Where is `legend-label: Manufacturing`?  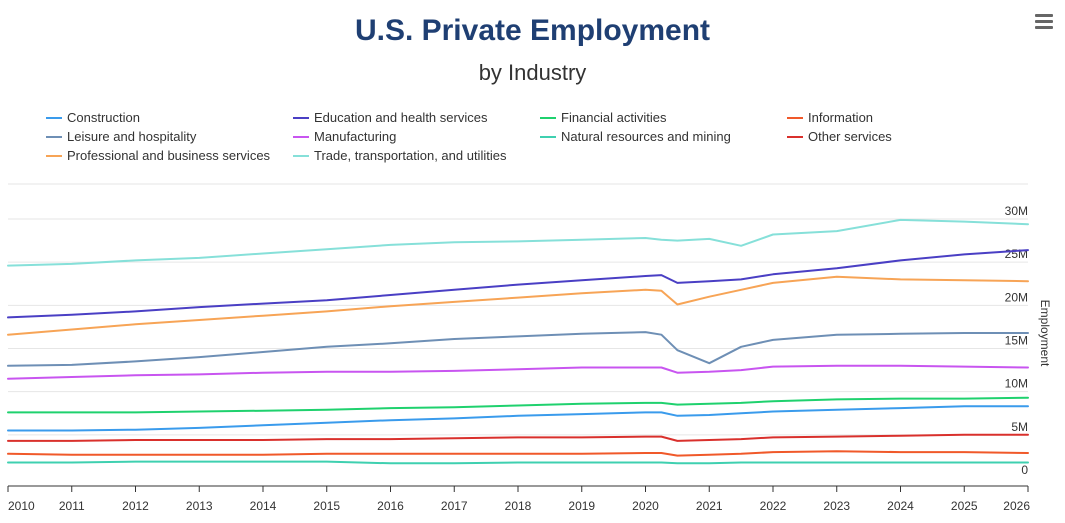 legend-label: Manufacturing is located at coordinates (355, 136).